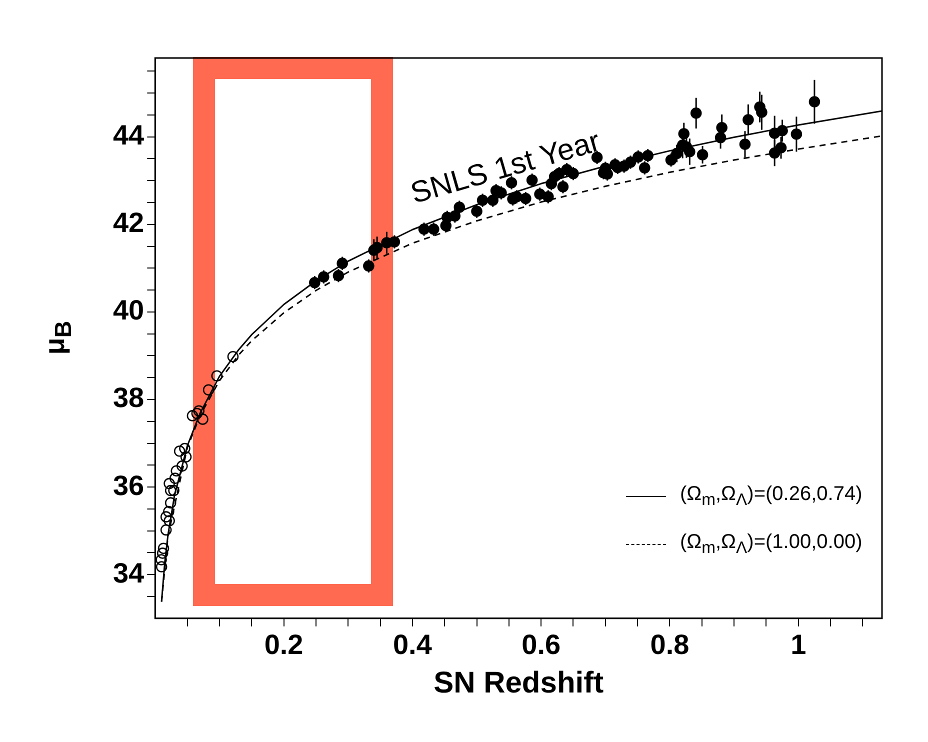 Image resolution: width=928 pixels, height=742 pixels. I want to click on y-tick-label: 36, so click(128, 485).